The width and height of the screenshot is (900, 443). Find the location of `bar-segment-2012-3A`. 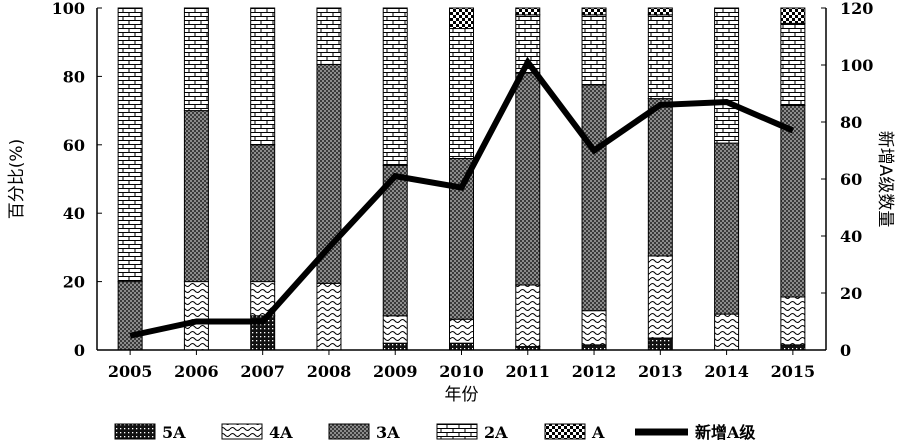

bar-segment-2012-3A is located at coordinates (594, 198).